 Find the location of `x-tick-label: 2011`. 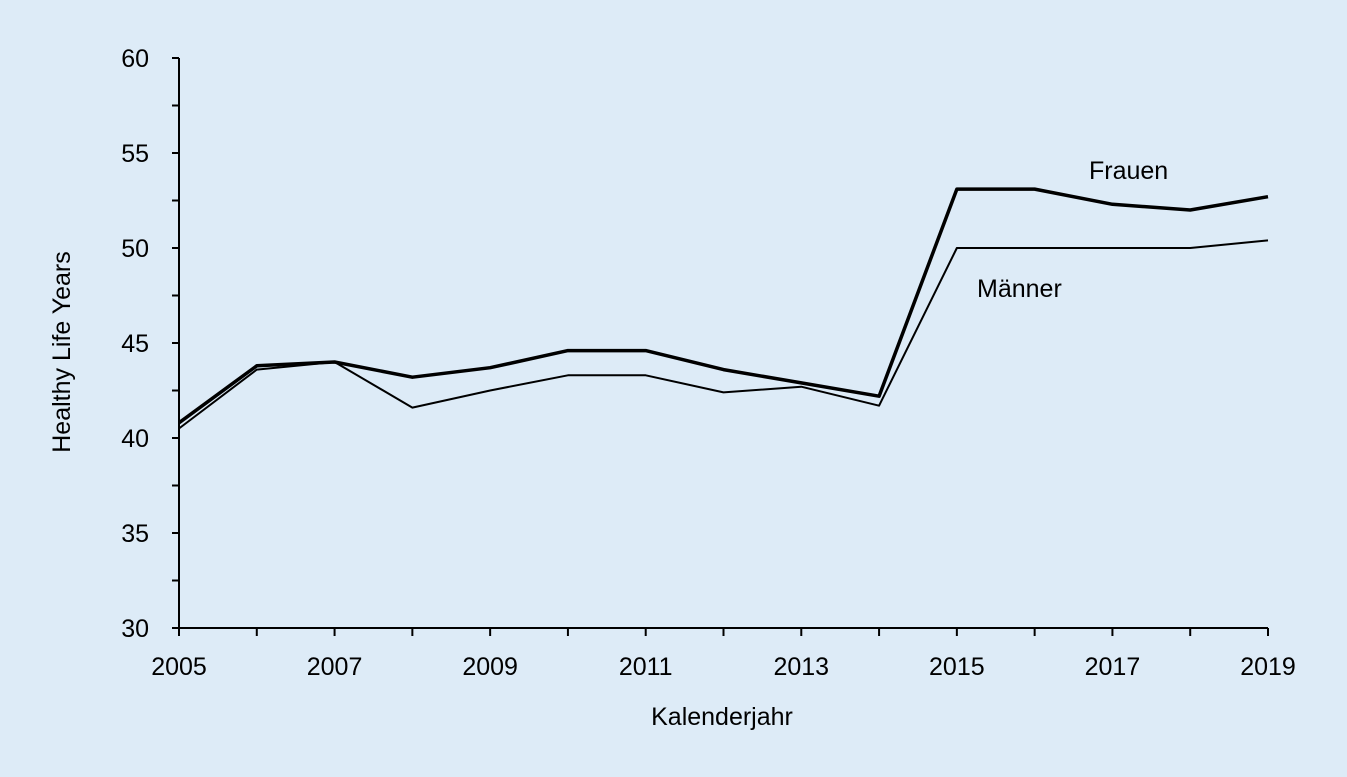

x-tick-label: 2011 is located at coordinates (646, 667).